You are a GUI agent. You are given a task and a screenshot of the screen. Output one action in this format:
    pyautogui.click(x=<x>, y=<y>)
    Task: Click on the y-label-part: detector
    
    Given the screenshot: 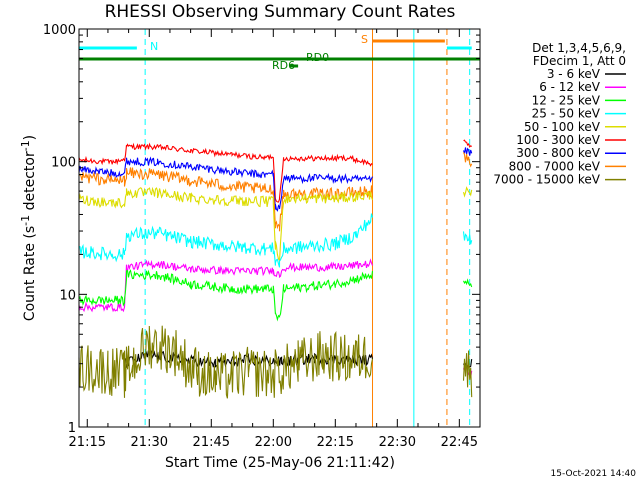 What is the action you would take?
    pyautogui.click(x=30, y=183)
    